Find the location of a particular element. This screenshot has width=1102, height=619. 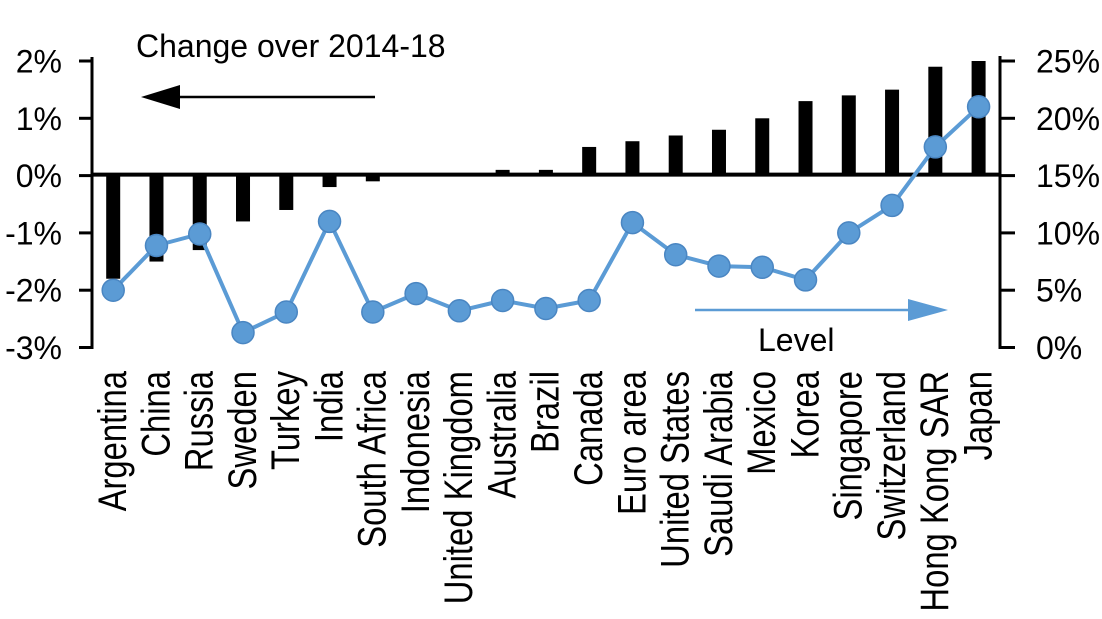

category-label: Hong Kong SAR is located at coordinates (934, 491).